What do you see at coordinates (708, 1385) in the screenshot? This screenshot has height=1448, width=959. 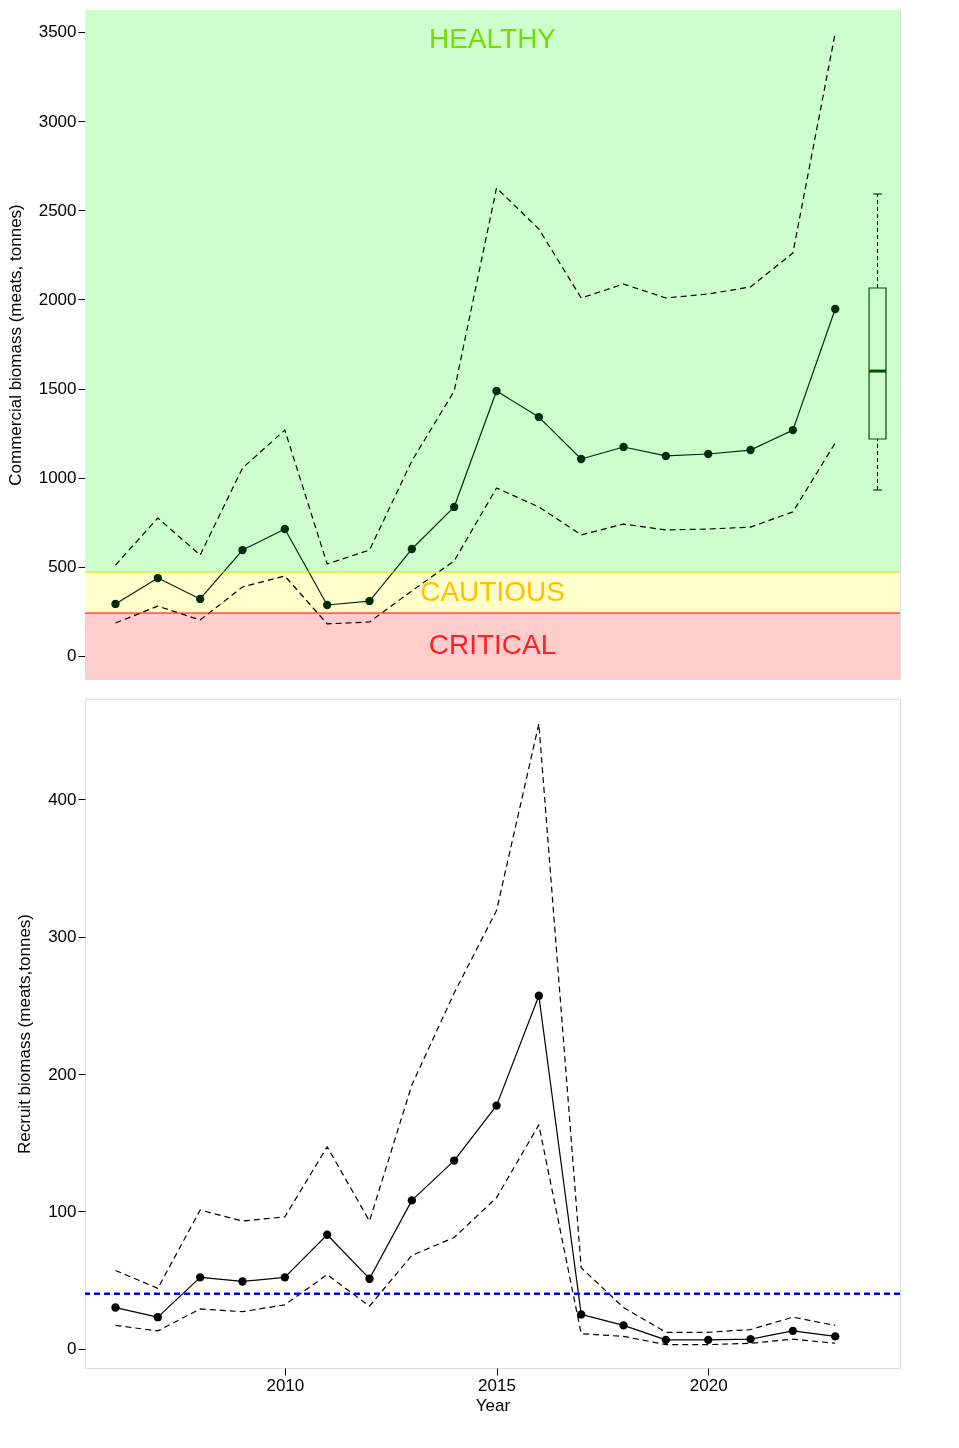 I see `x-tick-label: 2020` at bounding box center [708, 1385].